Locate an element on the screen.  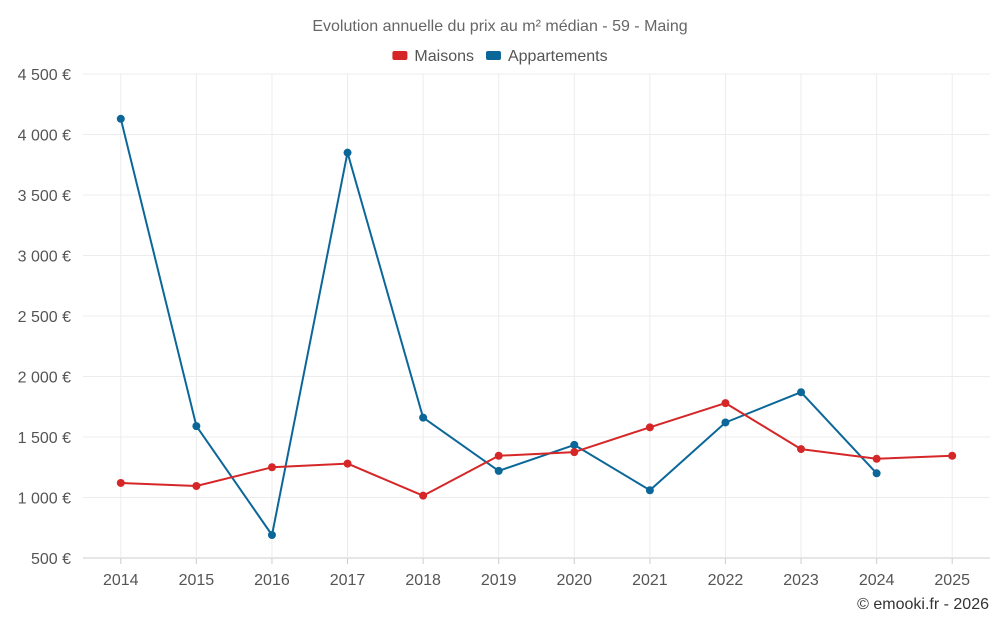
y-tick-label: 2 000 € is located at coordinates (44, 378).